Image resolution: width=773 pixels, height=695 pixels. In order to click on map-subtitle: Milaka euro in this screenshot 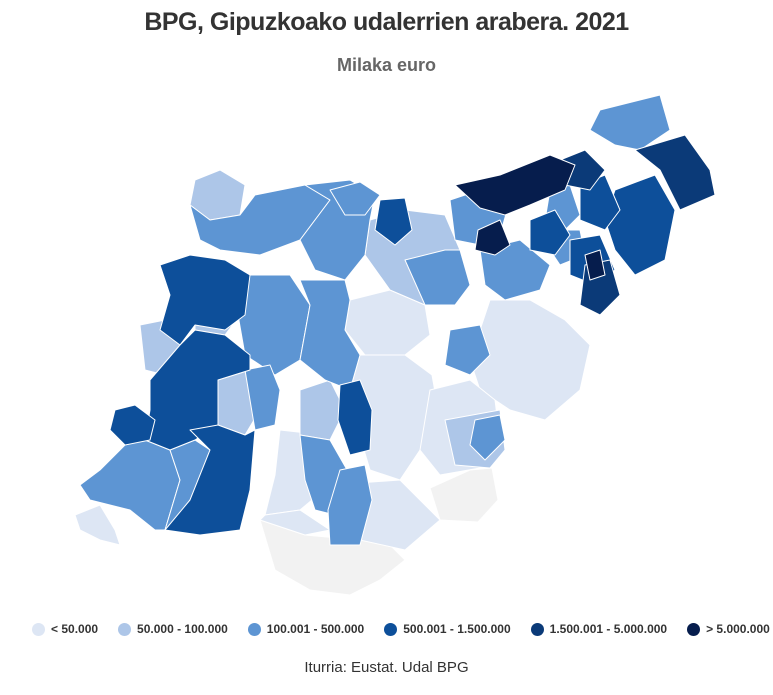, I will do `click(386, 65)`.